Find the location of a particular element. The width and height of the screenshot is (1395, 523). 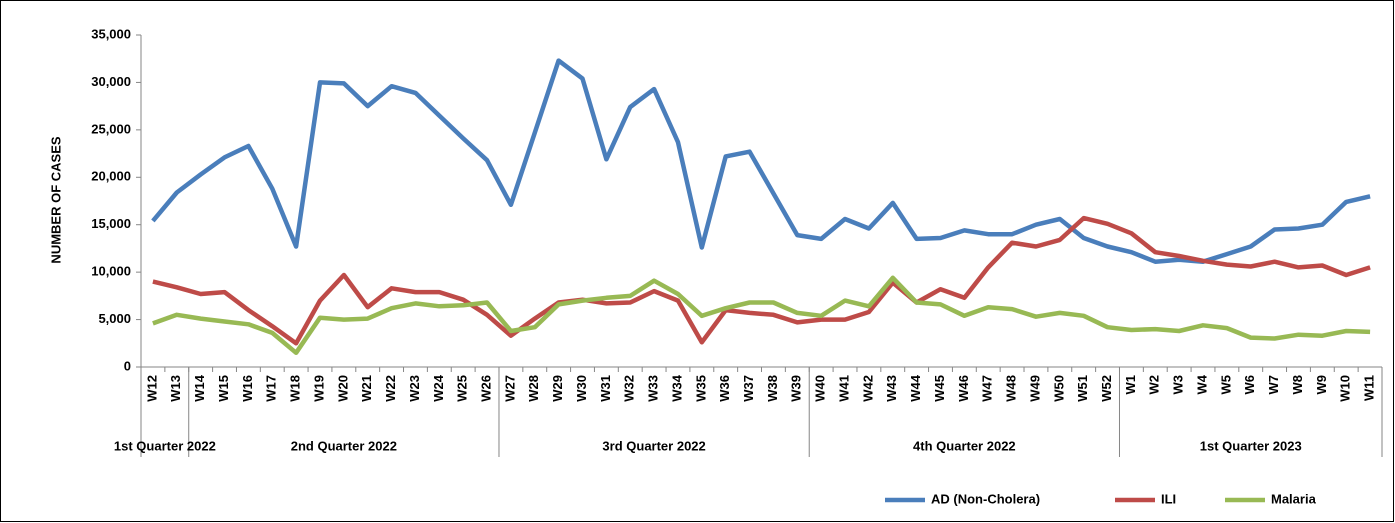

x-tick-label: W9 is located at coordinates (1321, 385).